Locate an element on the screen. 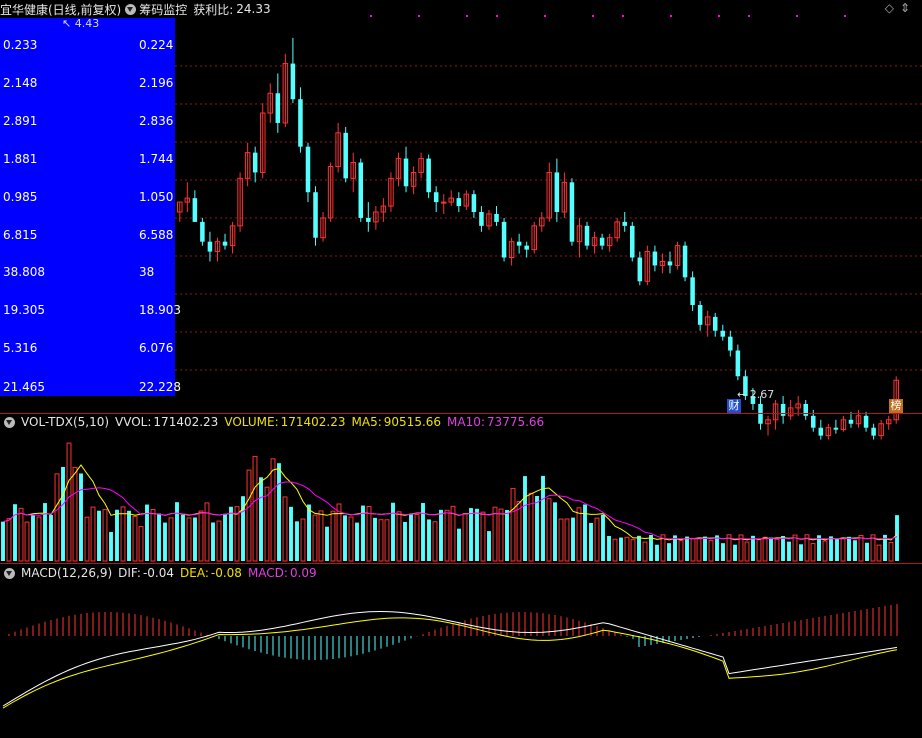  chip-row-left: 2.148 is located at coordinates (20, 83).